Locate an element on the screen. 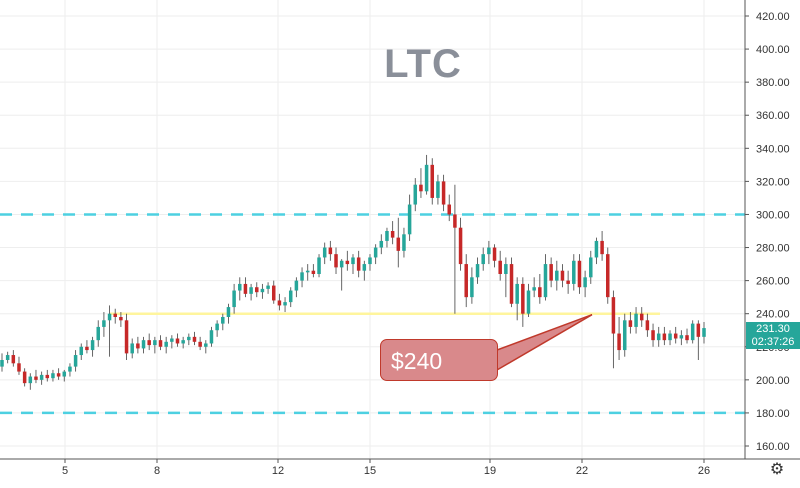 This screenshot has width=800, height=488. y-tick-label: 360.00 is located at coordinates (773, 116).